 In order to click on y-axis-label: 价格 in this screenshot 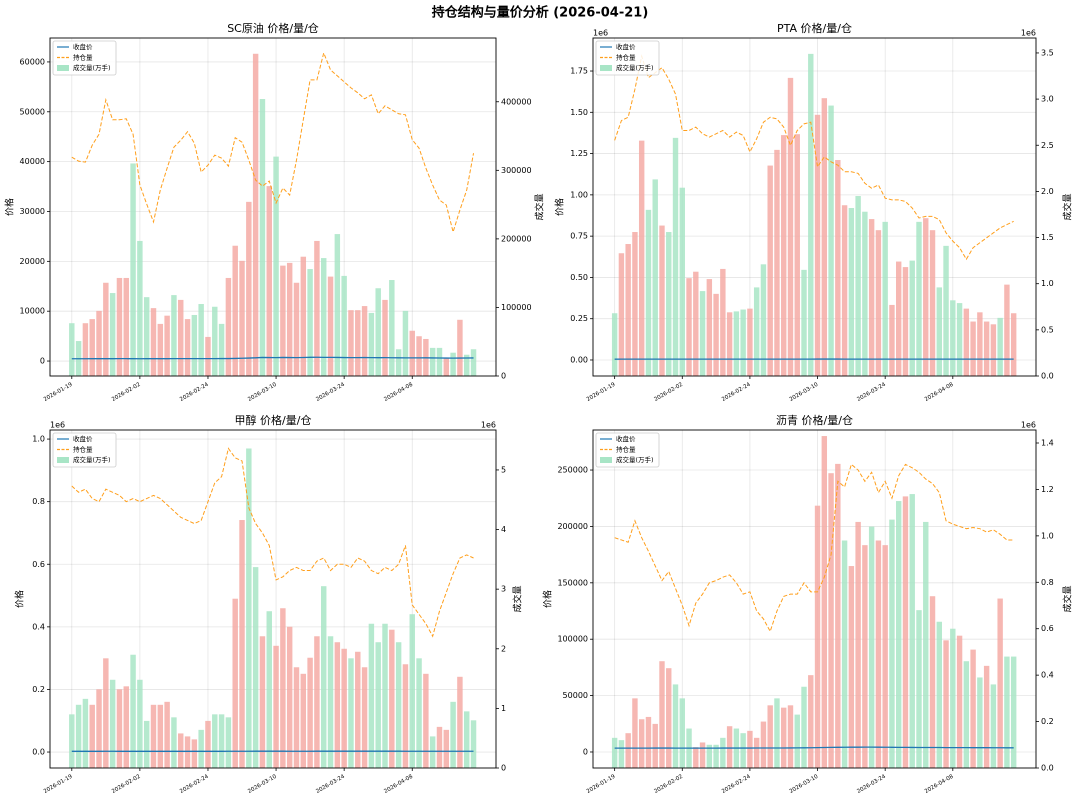, I will do `click(10, 207)`.